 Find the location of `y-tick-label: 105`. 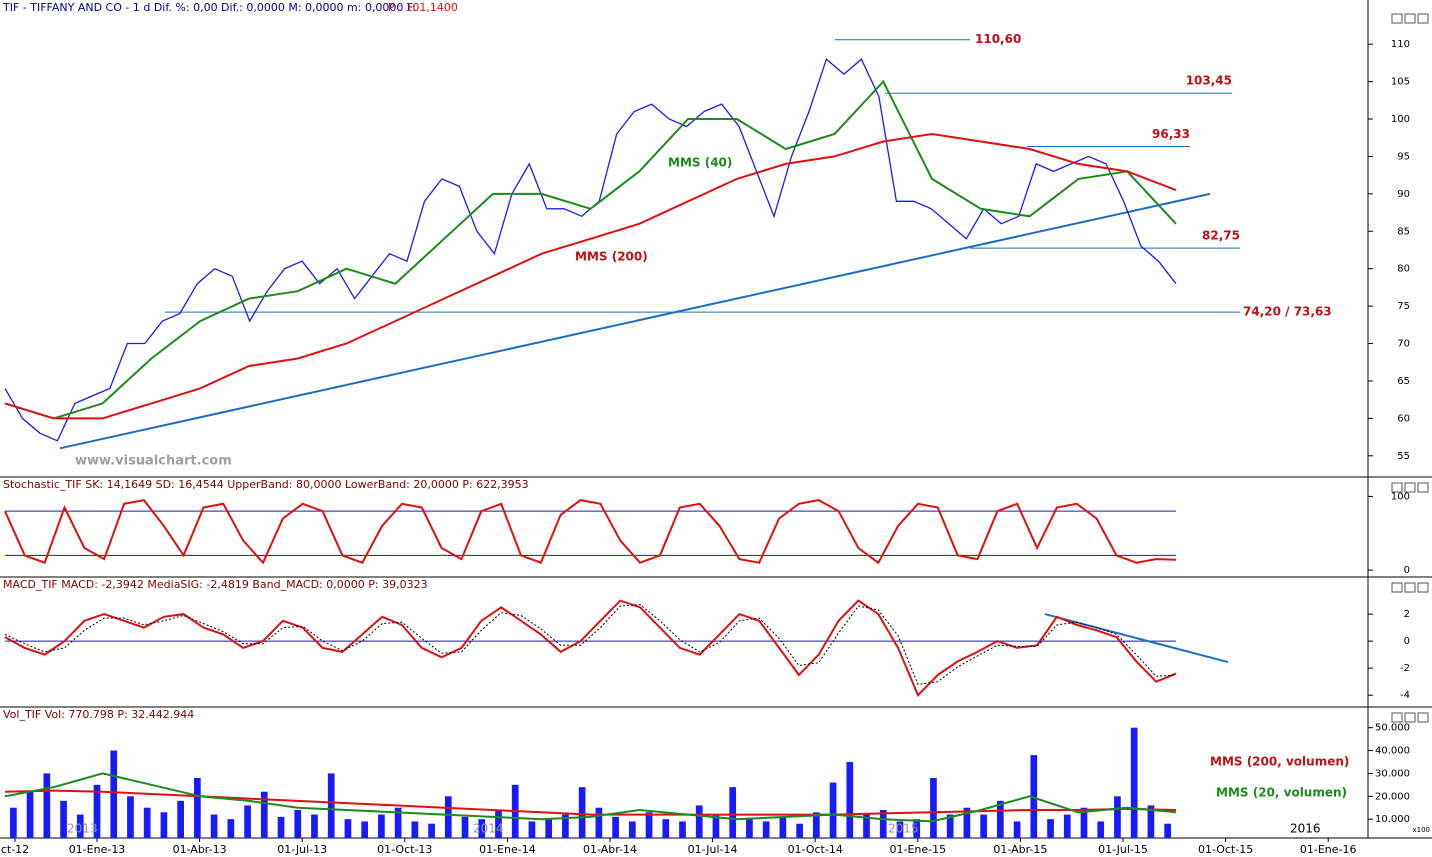

y-tick-label: 105 is located at coordinates (1400, 82).